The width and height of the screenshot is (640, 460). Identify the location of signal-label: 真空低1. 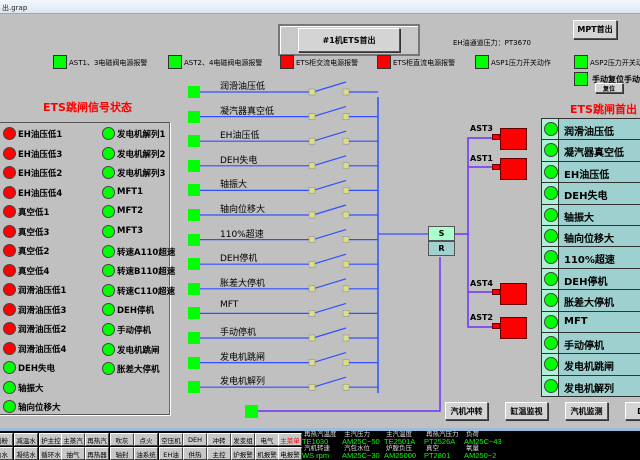
(34, 213).